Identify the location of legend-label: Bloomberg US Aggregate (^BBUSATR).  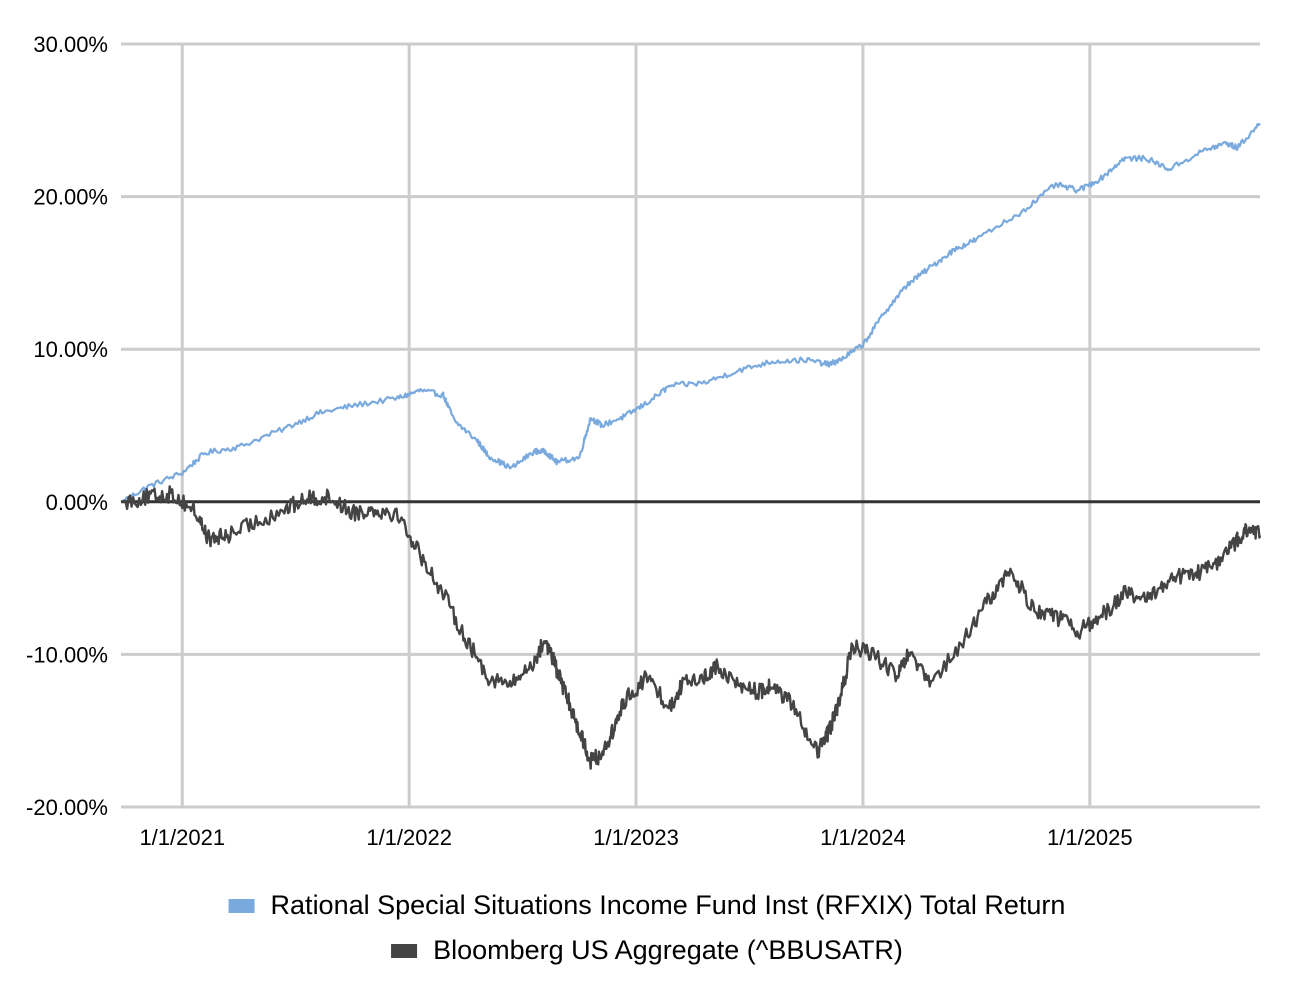
(668, 950).